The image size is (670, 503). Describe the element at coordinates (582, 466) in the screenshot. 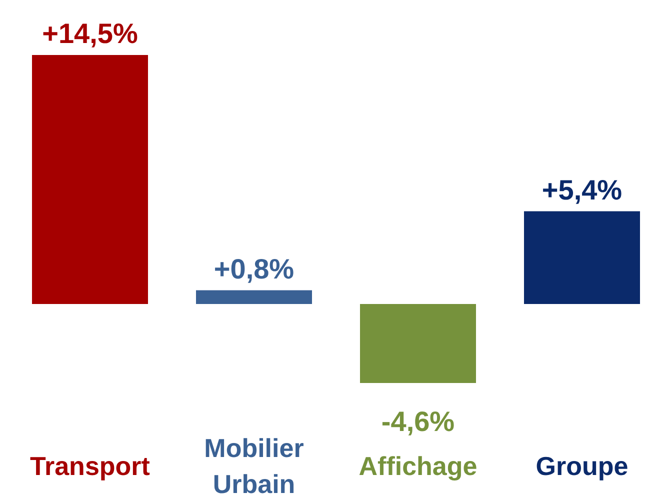

I see `x-tick-label: Groupe` at that location.